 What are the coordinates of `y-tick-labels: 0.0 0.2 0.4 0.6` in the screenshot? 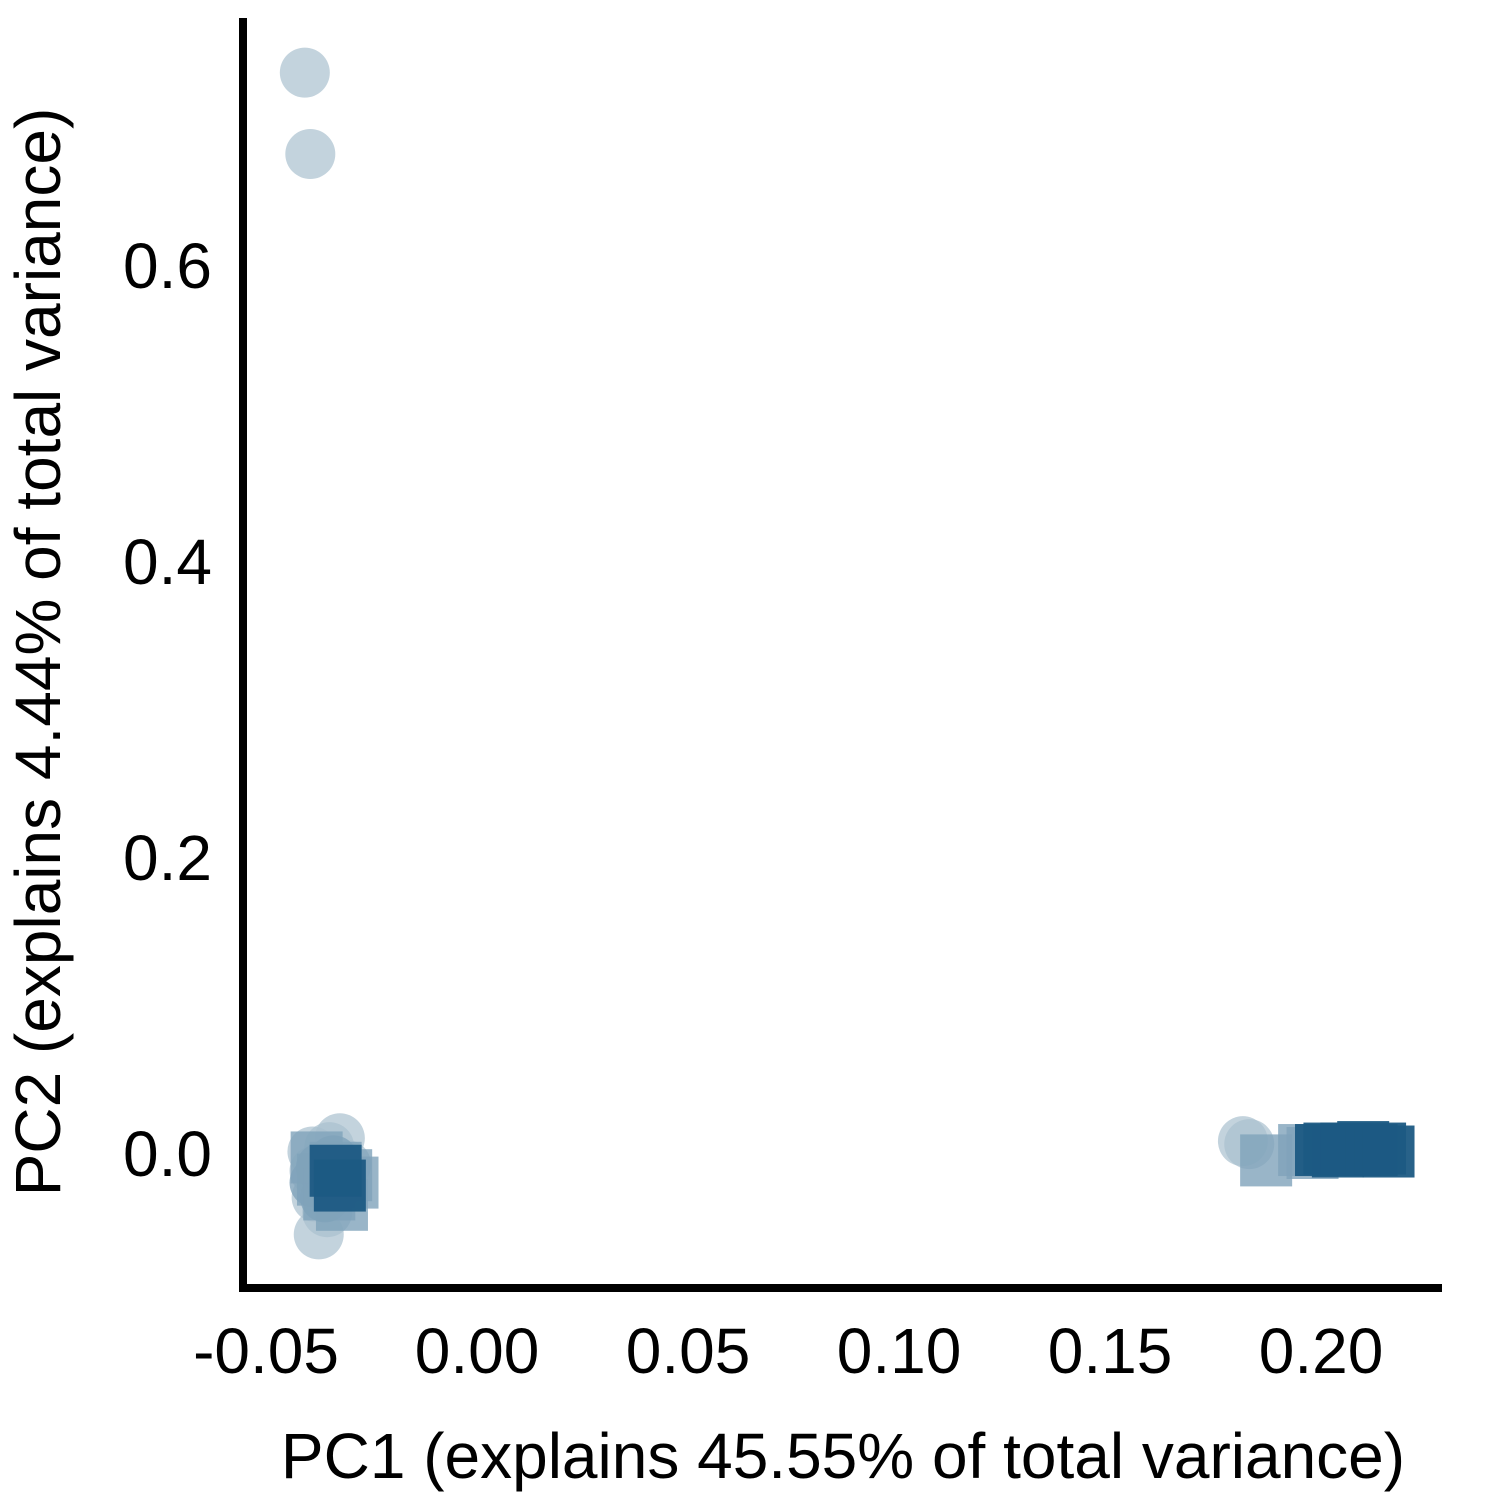 It's located at (167, 710).